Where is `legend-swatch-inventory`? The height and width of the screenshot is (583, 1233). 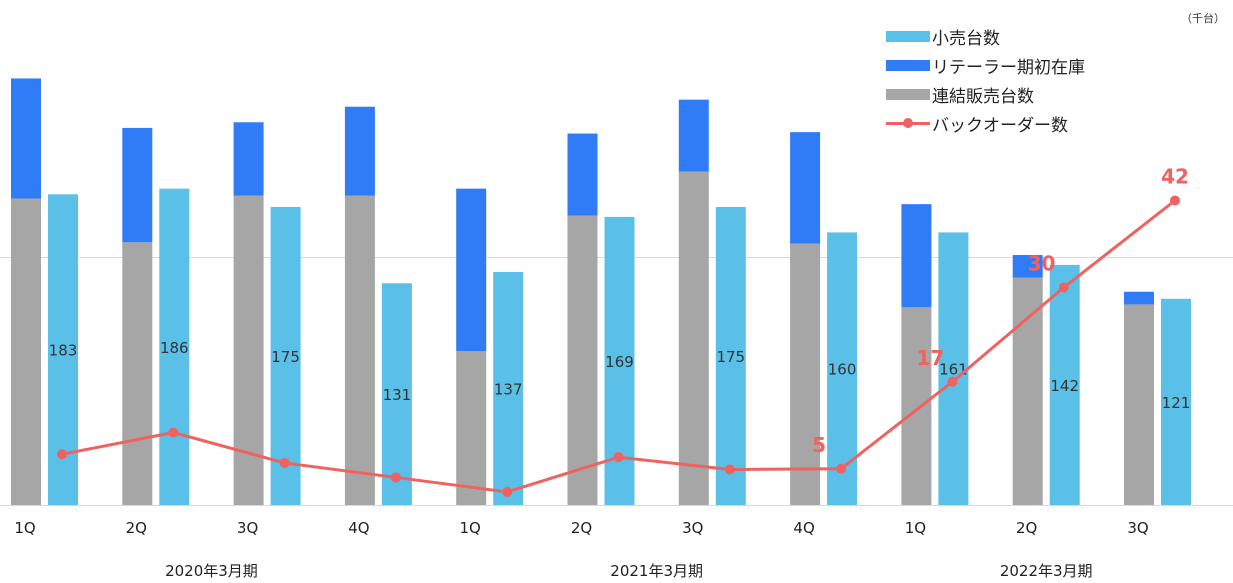 legend-swatch-inventory is located at coordinates (908, 65).